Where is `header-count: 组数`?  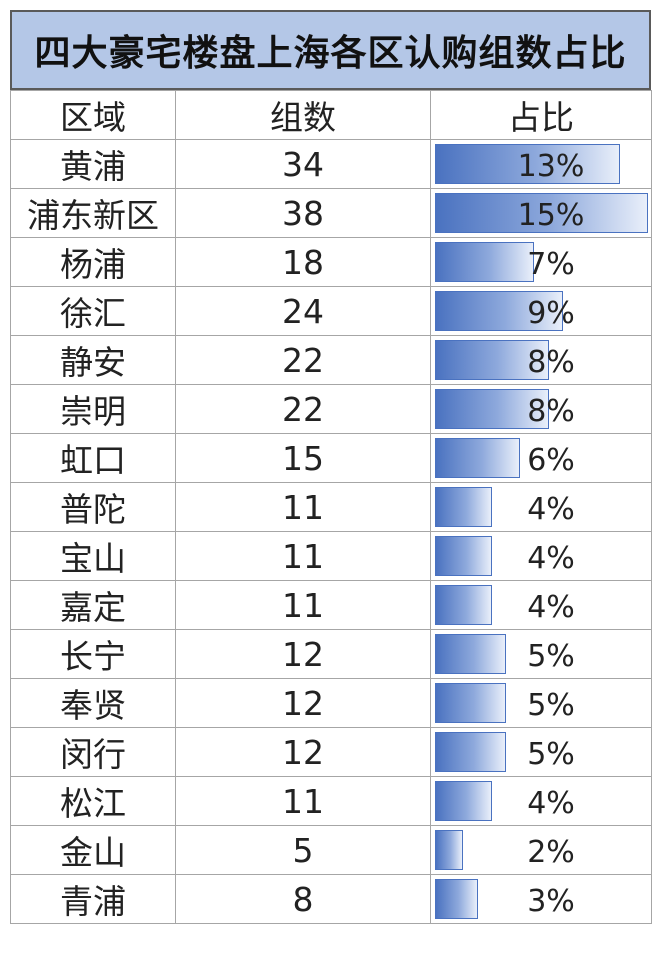
header-count: 组数 is located at coordinates (303, 115).